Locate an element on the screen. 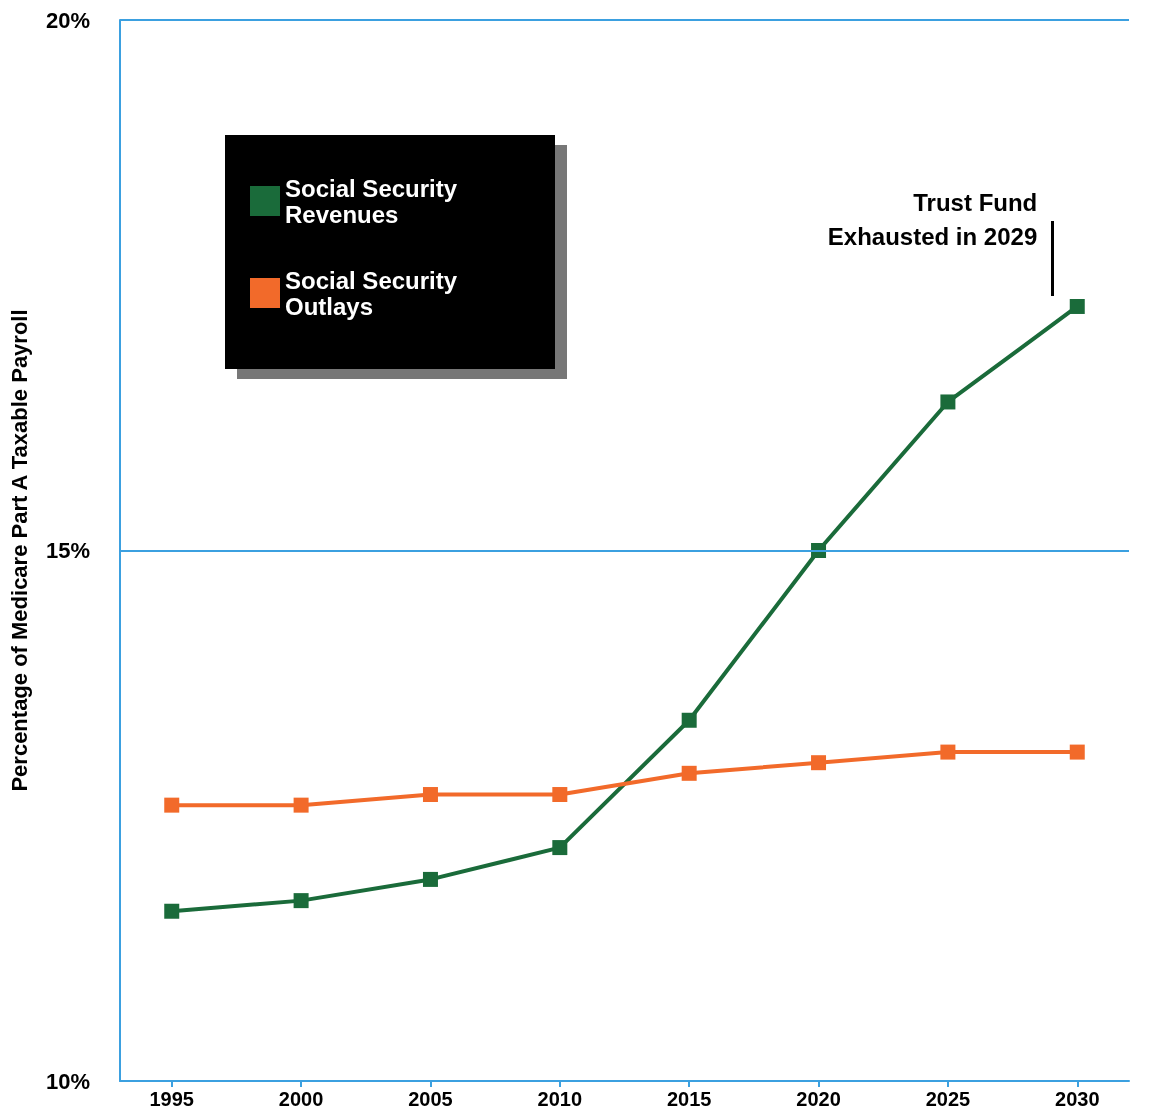  x-tick-label: 2025 is located at coordinates (948, 1099).